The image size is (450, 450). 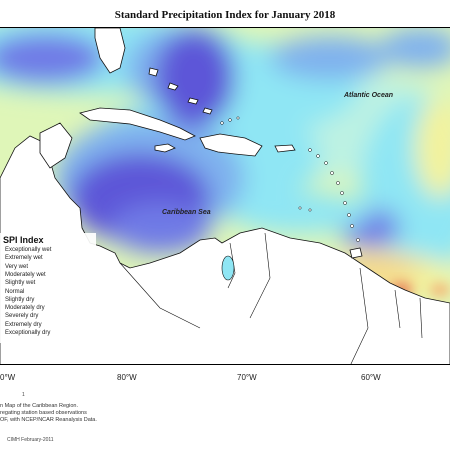 What do you see at coordinates (329, 195) in the screenshot?
I see `lesser-antilles` at bounding box center [329, 195].